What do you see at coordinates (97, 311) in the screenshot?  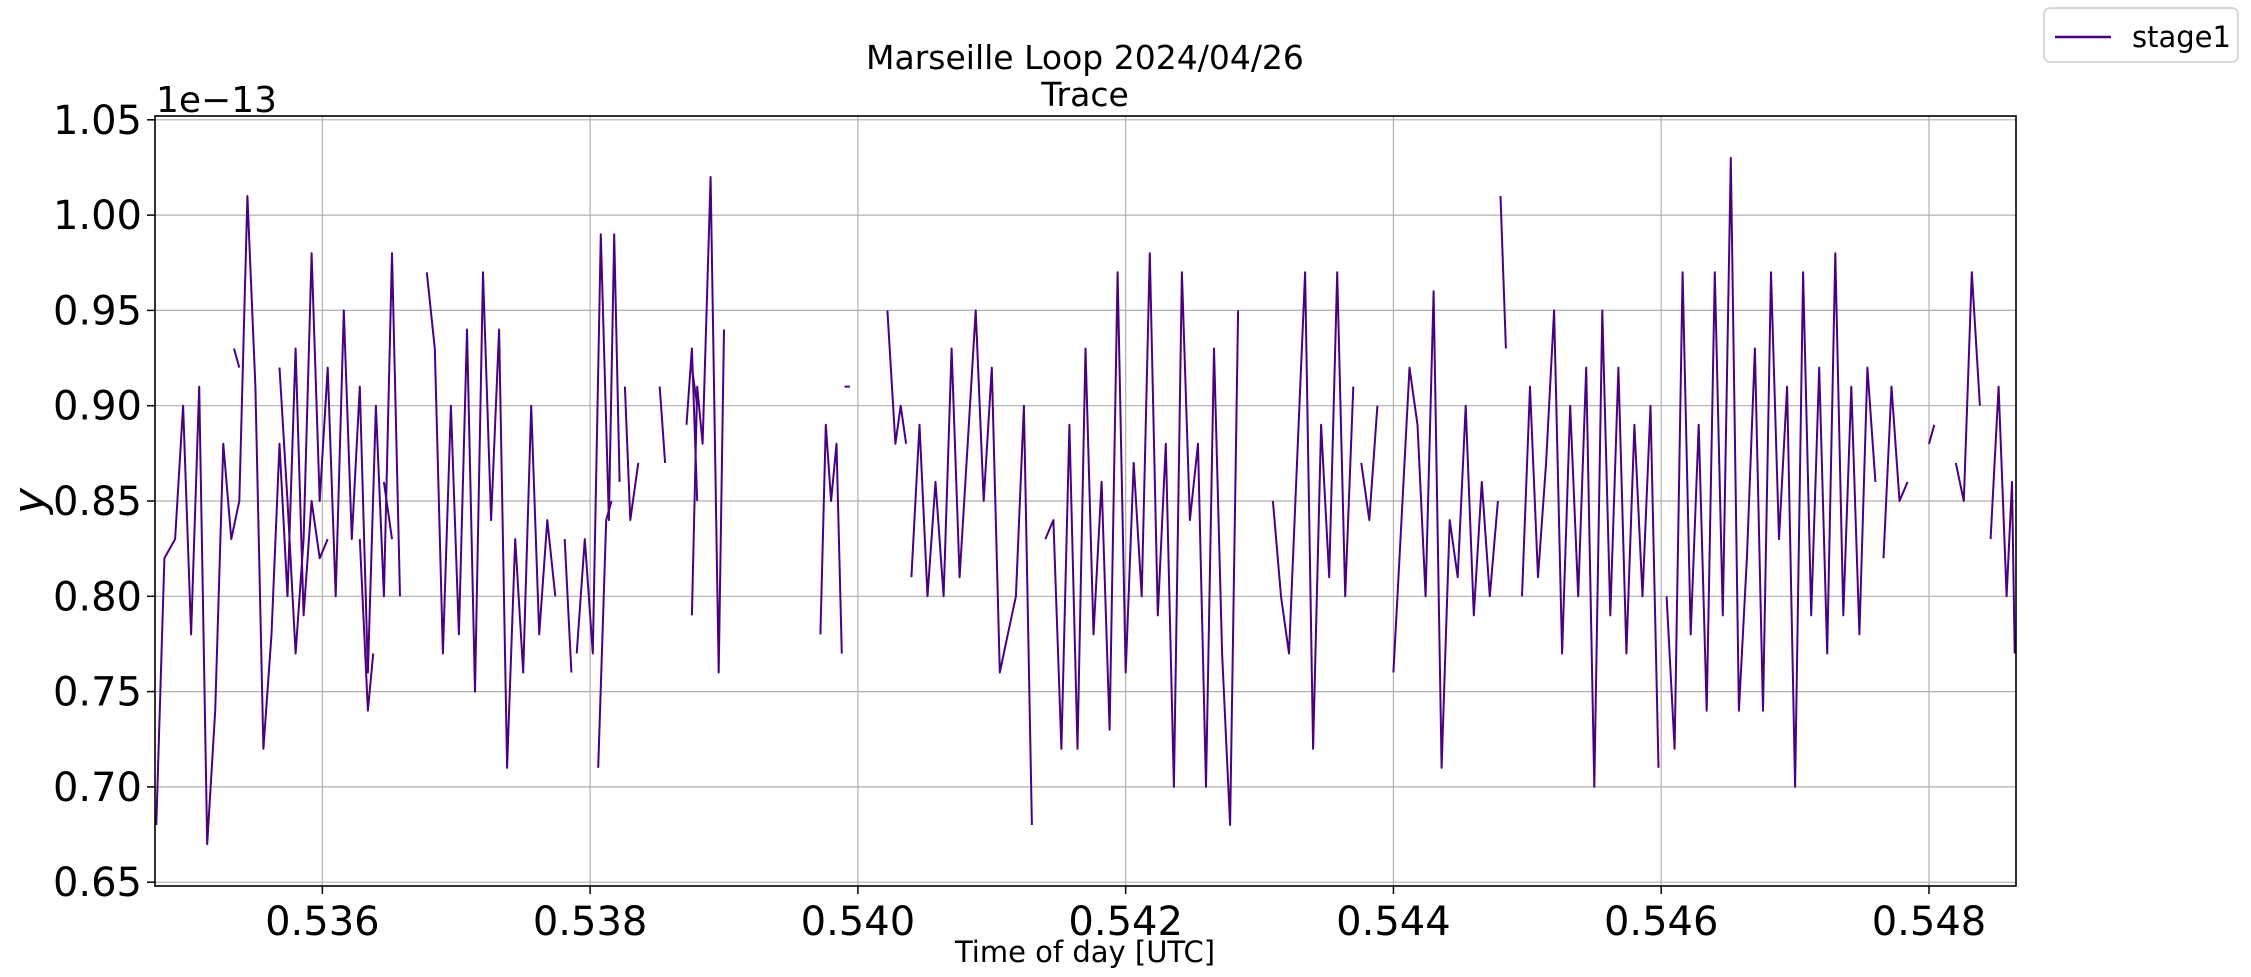 I see `y-tick-label: 0.95` at bounding box center [97, 311].